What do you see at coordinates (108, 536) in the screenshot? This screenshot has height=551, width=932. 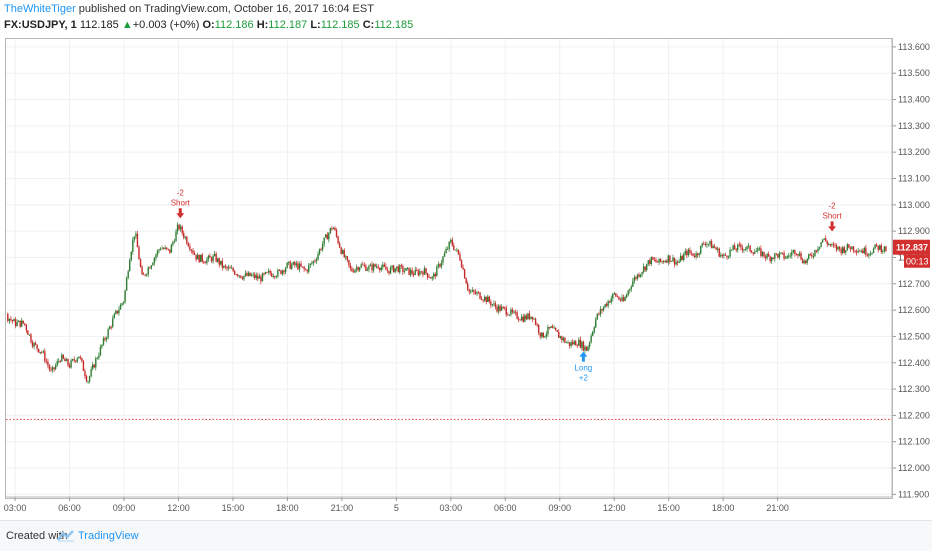 I see `tradingview-link: TradingView` at bounding box center [108, 536].